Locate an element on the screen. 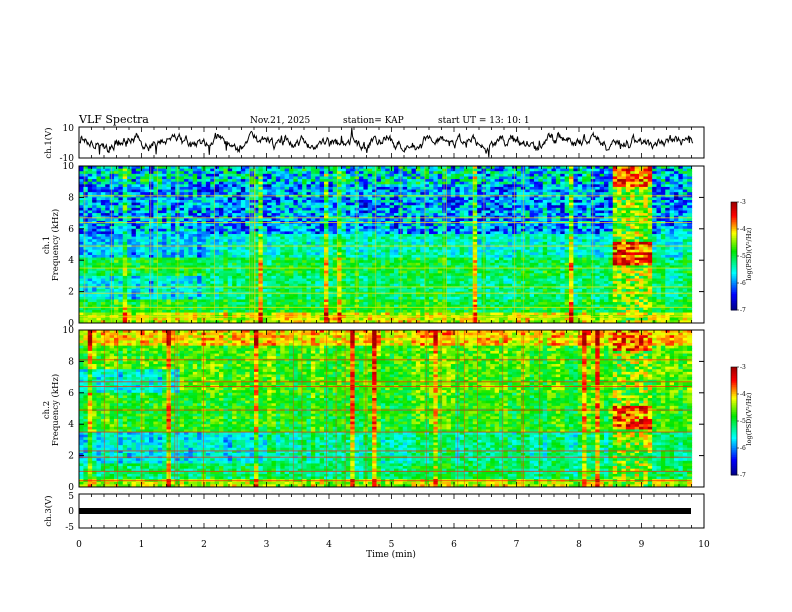  header-start-ut: start UT = 13: 10: 1 is located at coordinates (484, 121).